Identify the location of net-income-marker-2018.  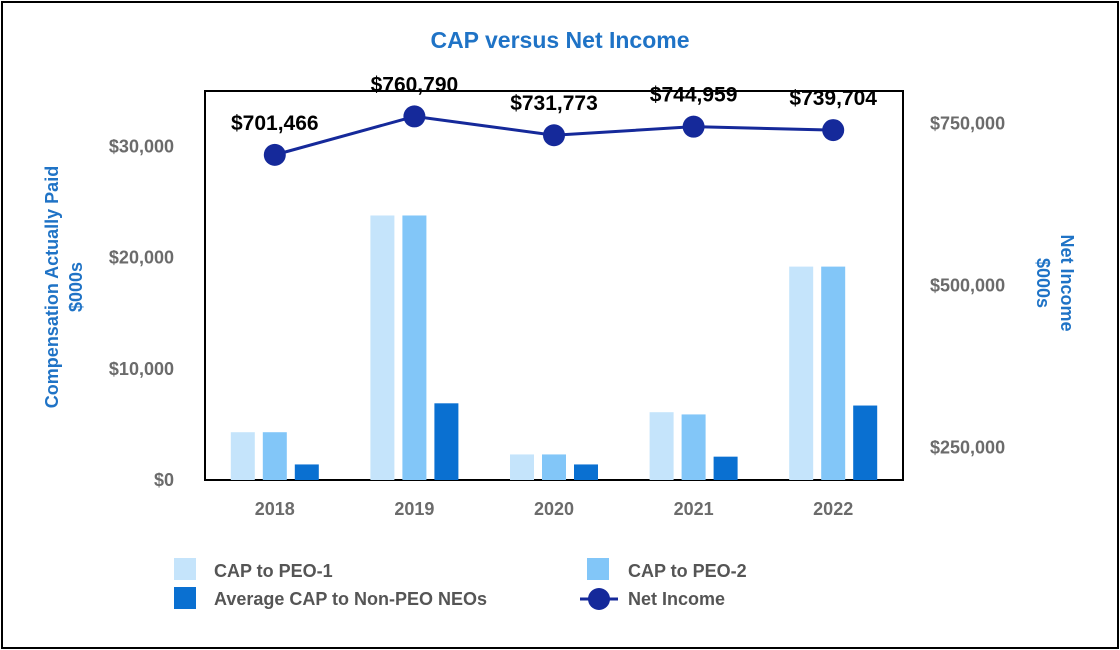
(274, 154).